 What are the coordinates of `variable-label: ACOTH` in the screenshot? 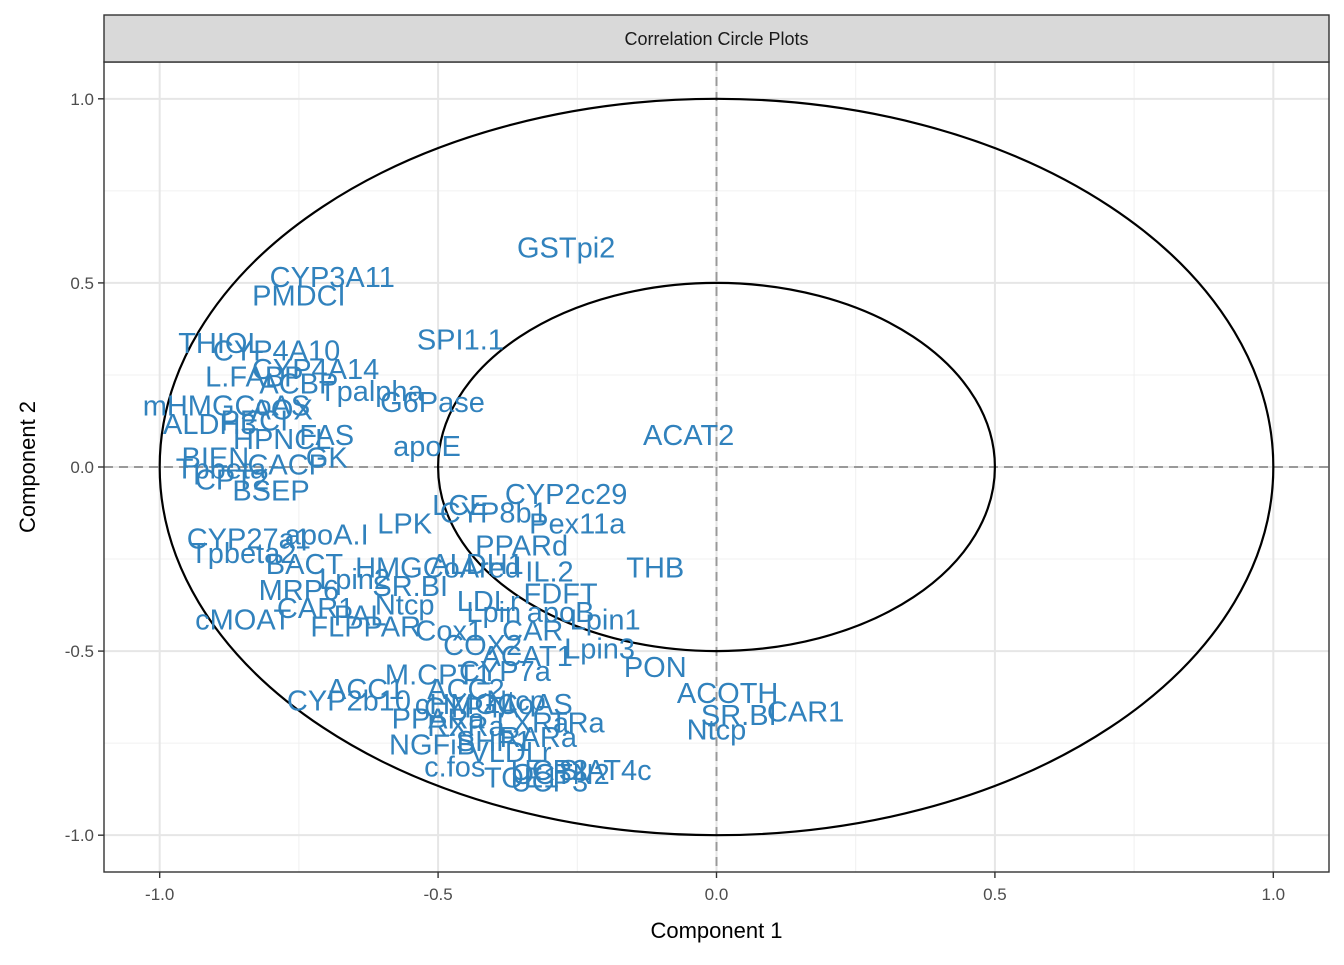 It's located at (728, 694).